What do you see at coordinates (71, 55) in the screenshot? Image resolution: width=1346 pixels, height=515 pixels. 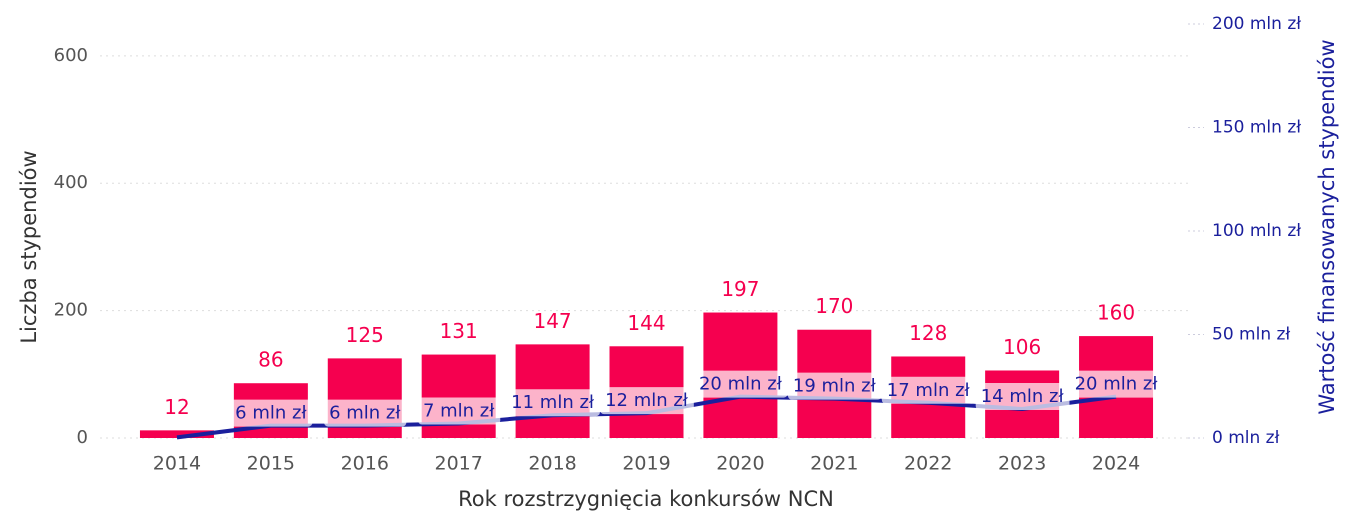 I see `y-tick-label: 600` at bounding box center [71, 55].